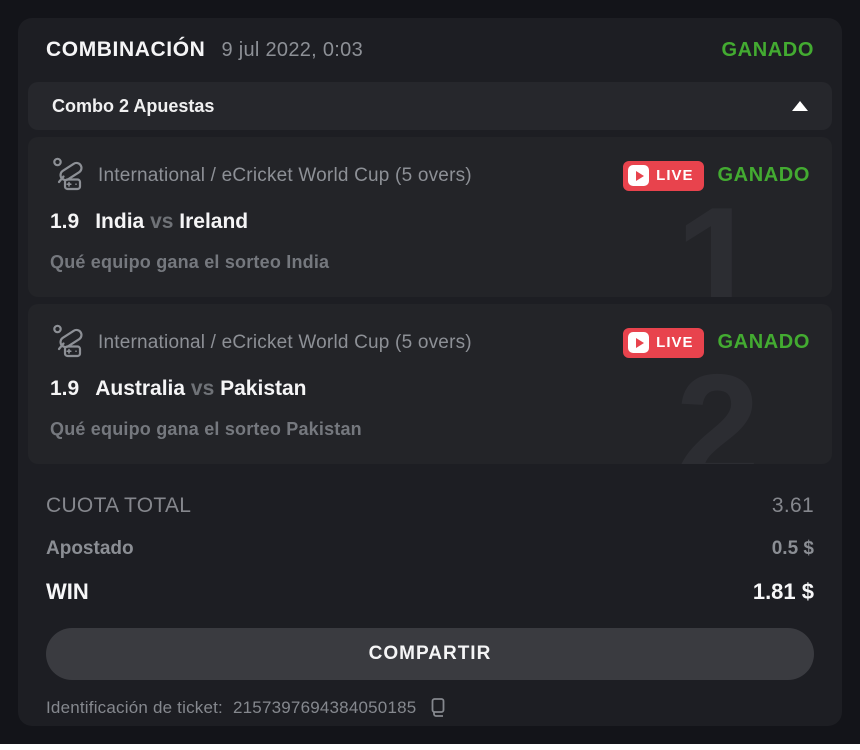  What do you see at coordinates (767, 49) in the screenshot?
I see `slip-status-badge: GANADO` at bounding box center [767, 49].